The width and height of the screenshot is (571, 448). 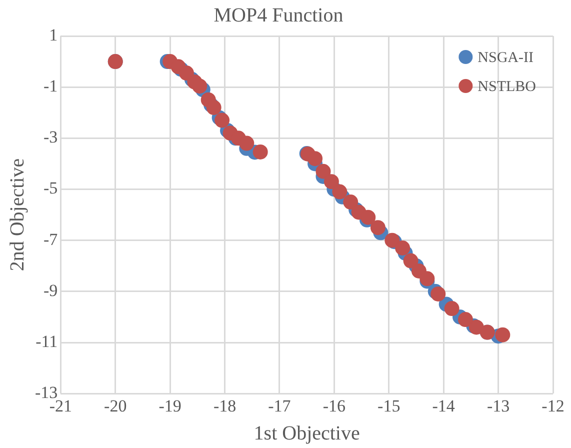 I want to click on x-tick-label: -16, so click(x=334, y=406).